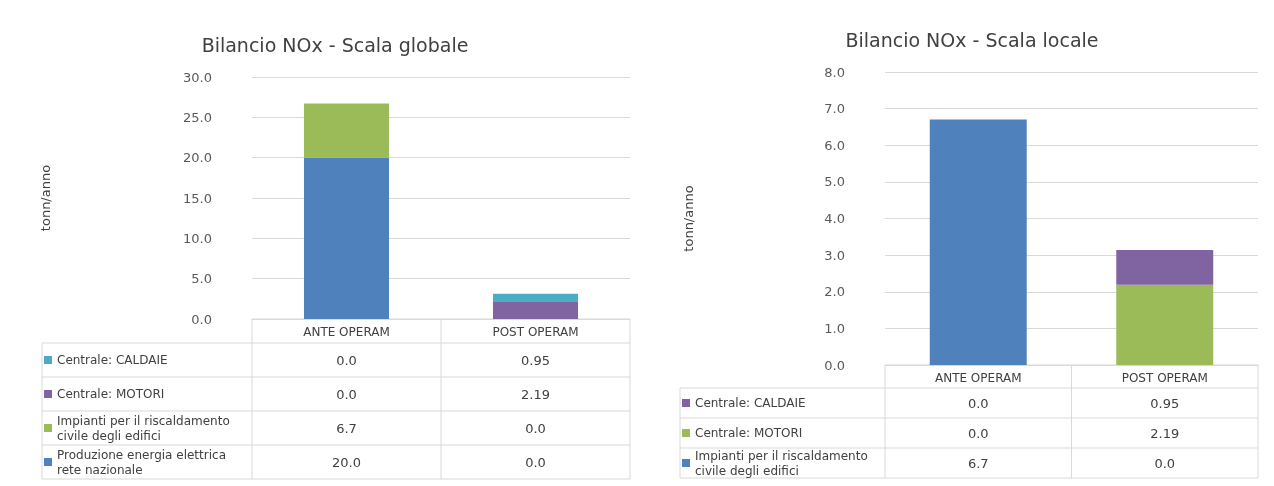 This screenshot has width=1274, height=486. What do you see at coordinates (834, 255) in the screenshot?
I see `y-tick-label: 3.0` at bounding box center [834, 255].